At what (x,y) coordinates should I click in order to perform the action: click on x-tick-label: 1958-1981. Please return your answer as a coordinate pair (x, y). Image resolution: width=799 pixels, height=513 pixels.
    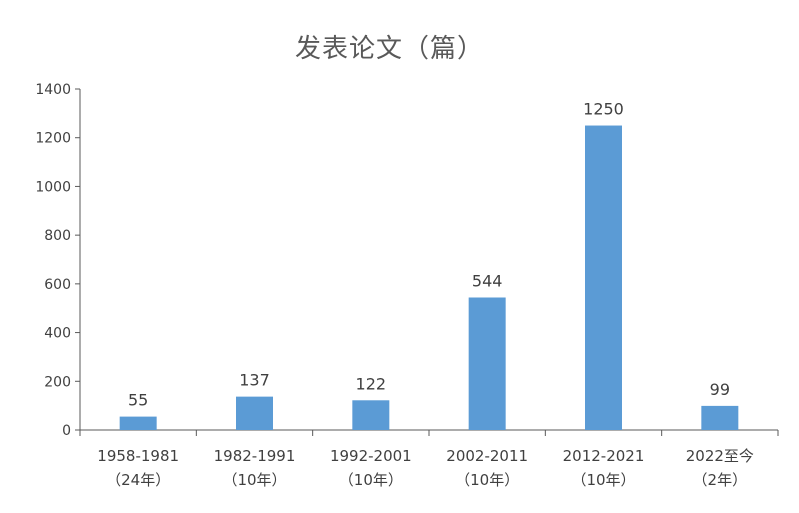
    Looking at the image, I should click on (138, 456).